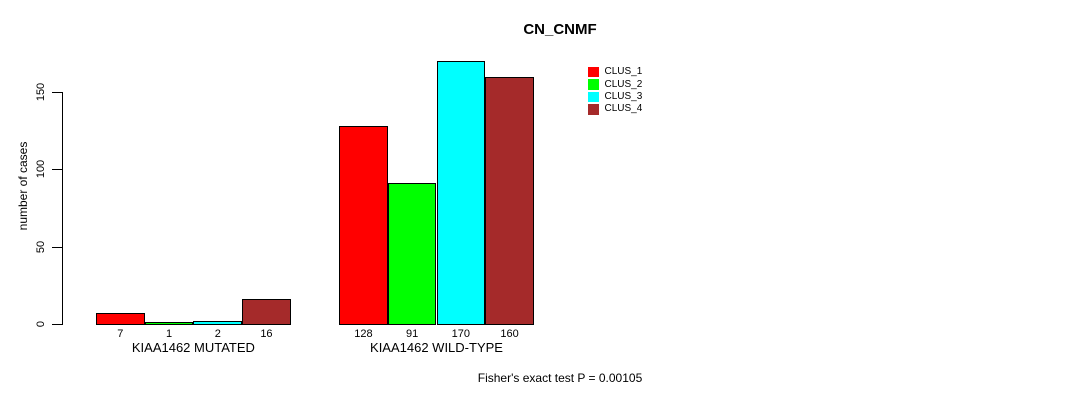  What do you see at coordinates (41, 324) in the screenshot?
I see `y-tick-label: 0` at bounding box center [41, 324].